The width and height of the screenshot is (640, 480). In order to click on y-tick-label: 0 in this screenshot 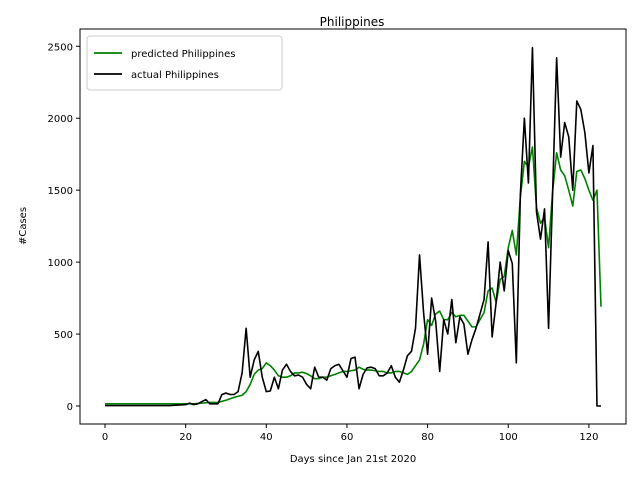, I will do `click(70, 407)`.